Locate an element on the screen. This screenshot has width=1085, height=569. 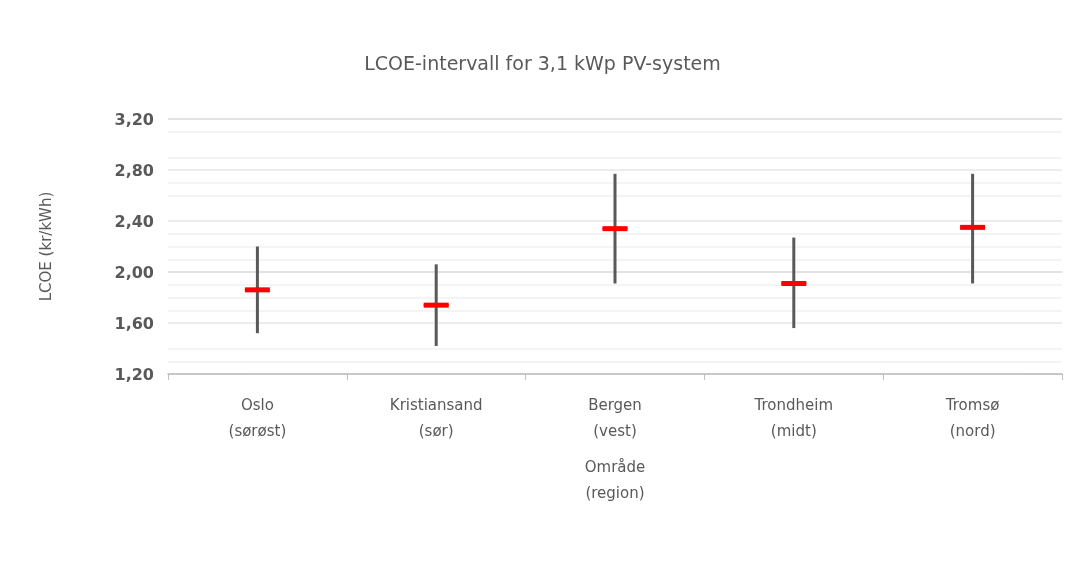
x-tick-label: Tromsø (nord) is located at coordinates (972, 418).